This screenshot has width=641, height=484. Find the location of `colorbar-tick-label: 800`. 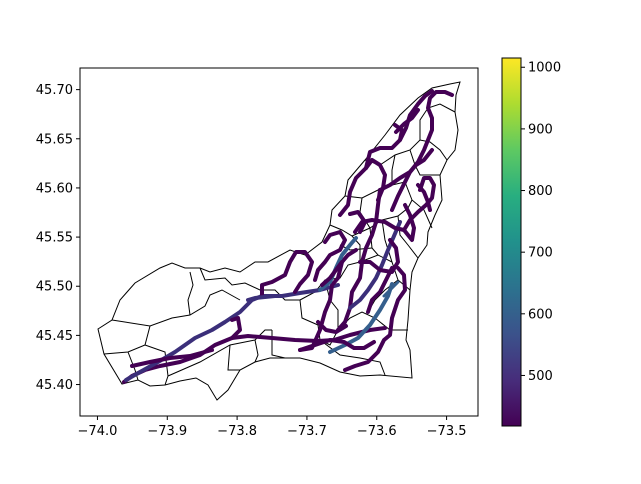

colorbar-tick-label: 800 is located at coordinates (540, 191).